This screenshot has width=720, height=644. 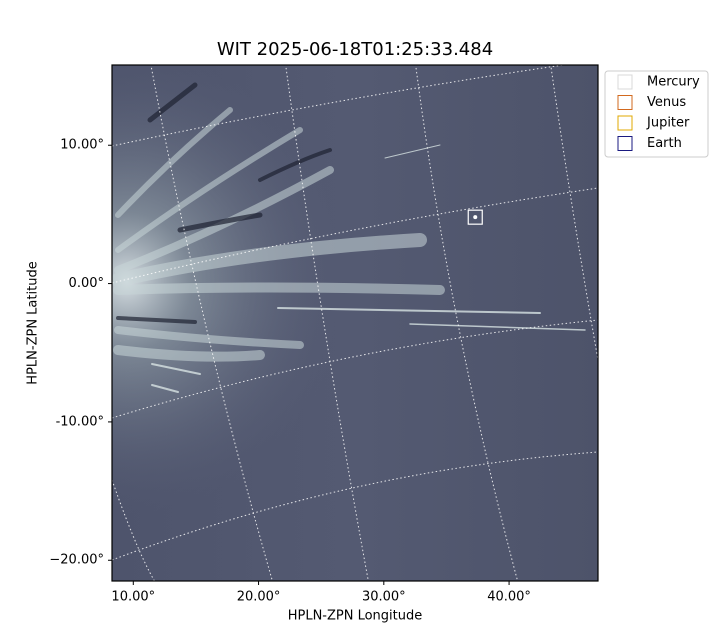 I want to click on legend-label: Mercury, so click(x=673, y=82).